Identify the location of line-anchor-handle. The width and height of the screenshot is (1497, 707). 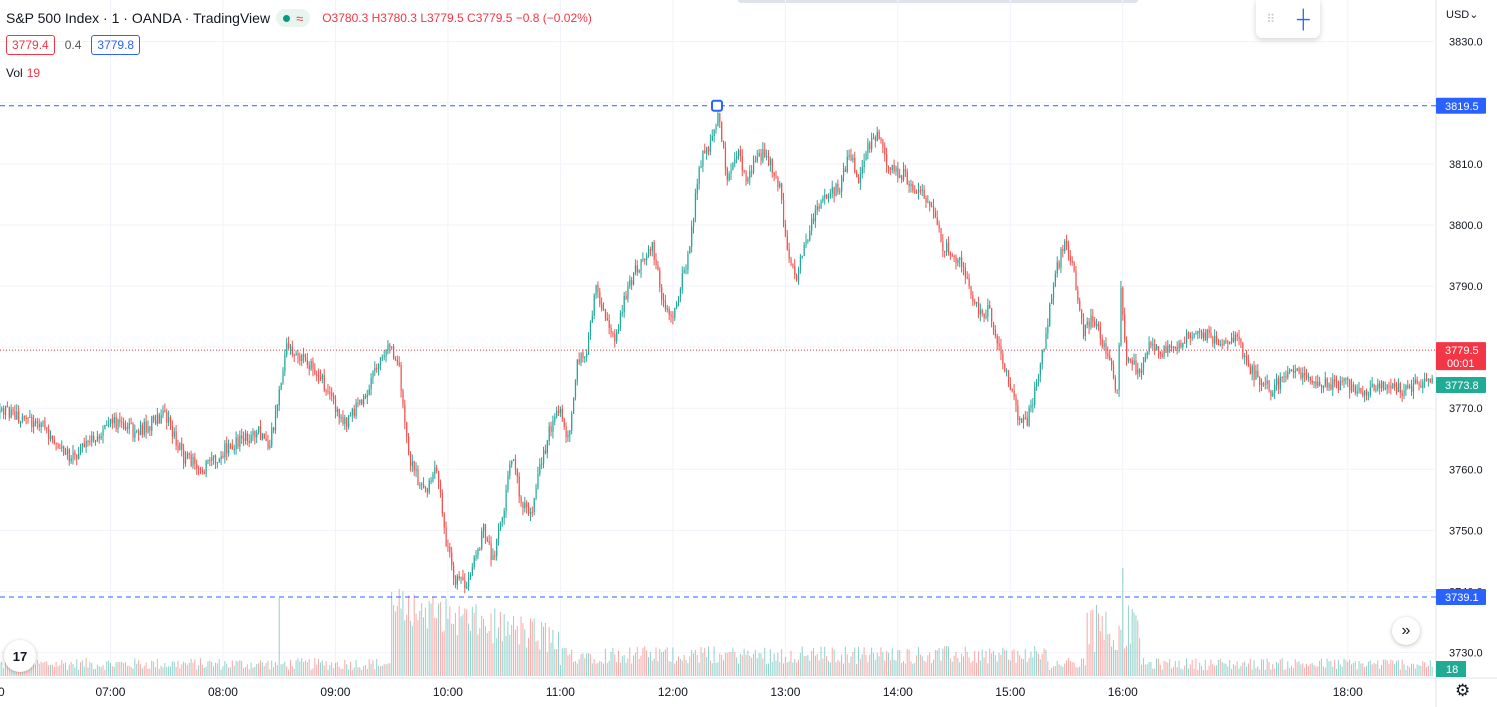
(717, 105).